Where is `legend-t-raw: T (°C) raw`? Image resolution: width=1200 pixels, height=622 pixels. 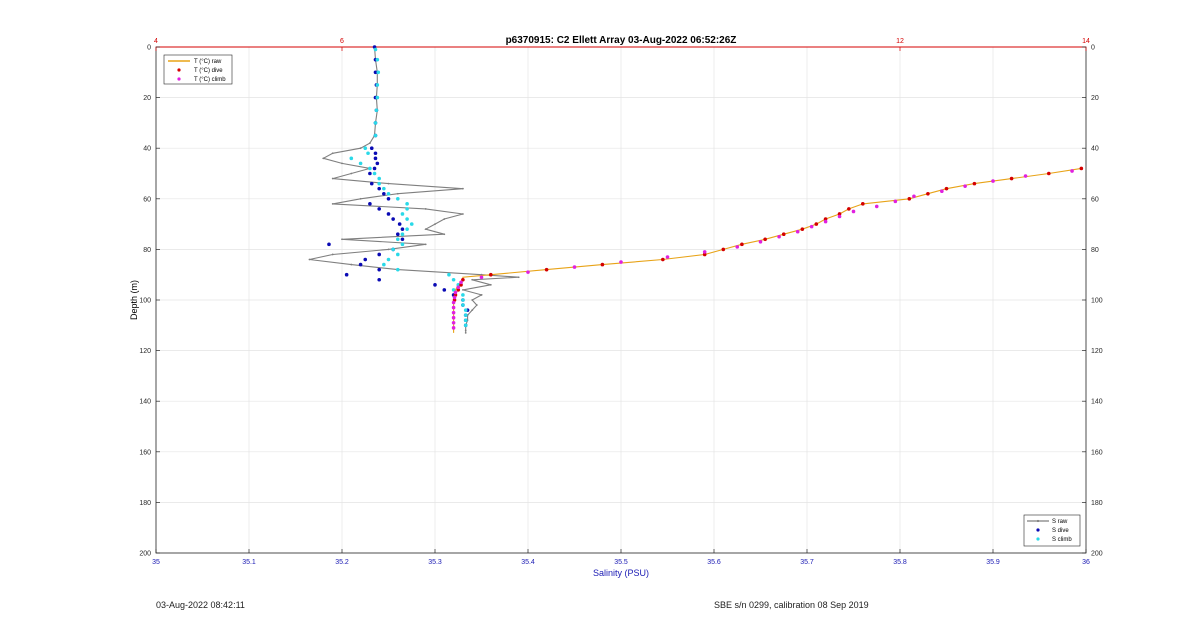 legend-t-raw: T (°C) raw is located at coordinates (208, 62).